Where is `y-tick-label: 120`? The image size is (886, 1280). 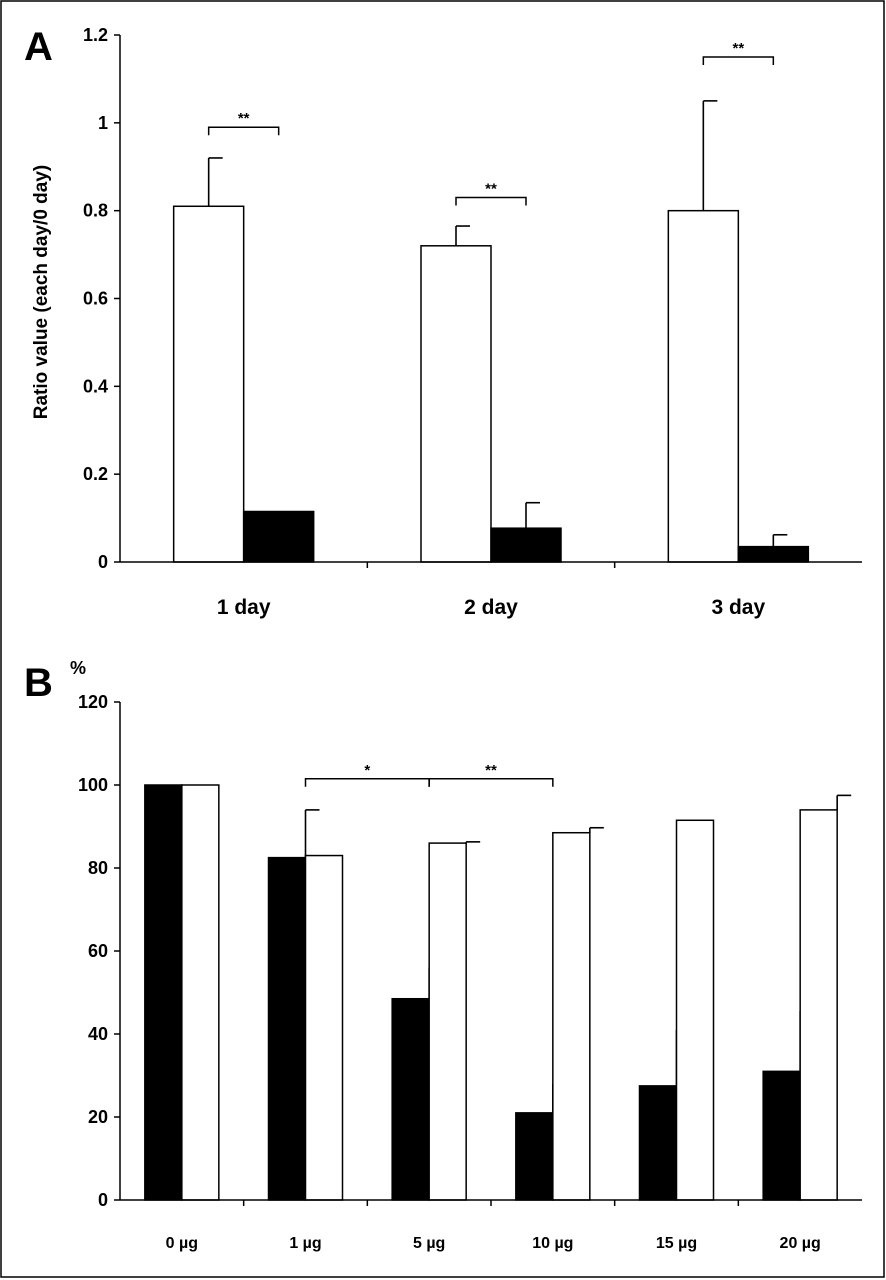
y-tick-label: 120 is located at coordinates (93, 702).